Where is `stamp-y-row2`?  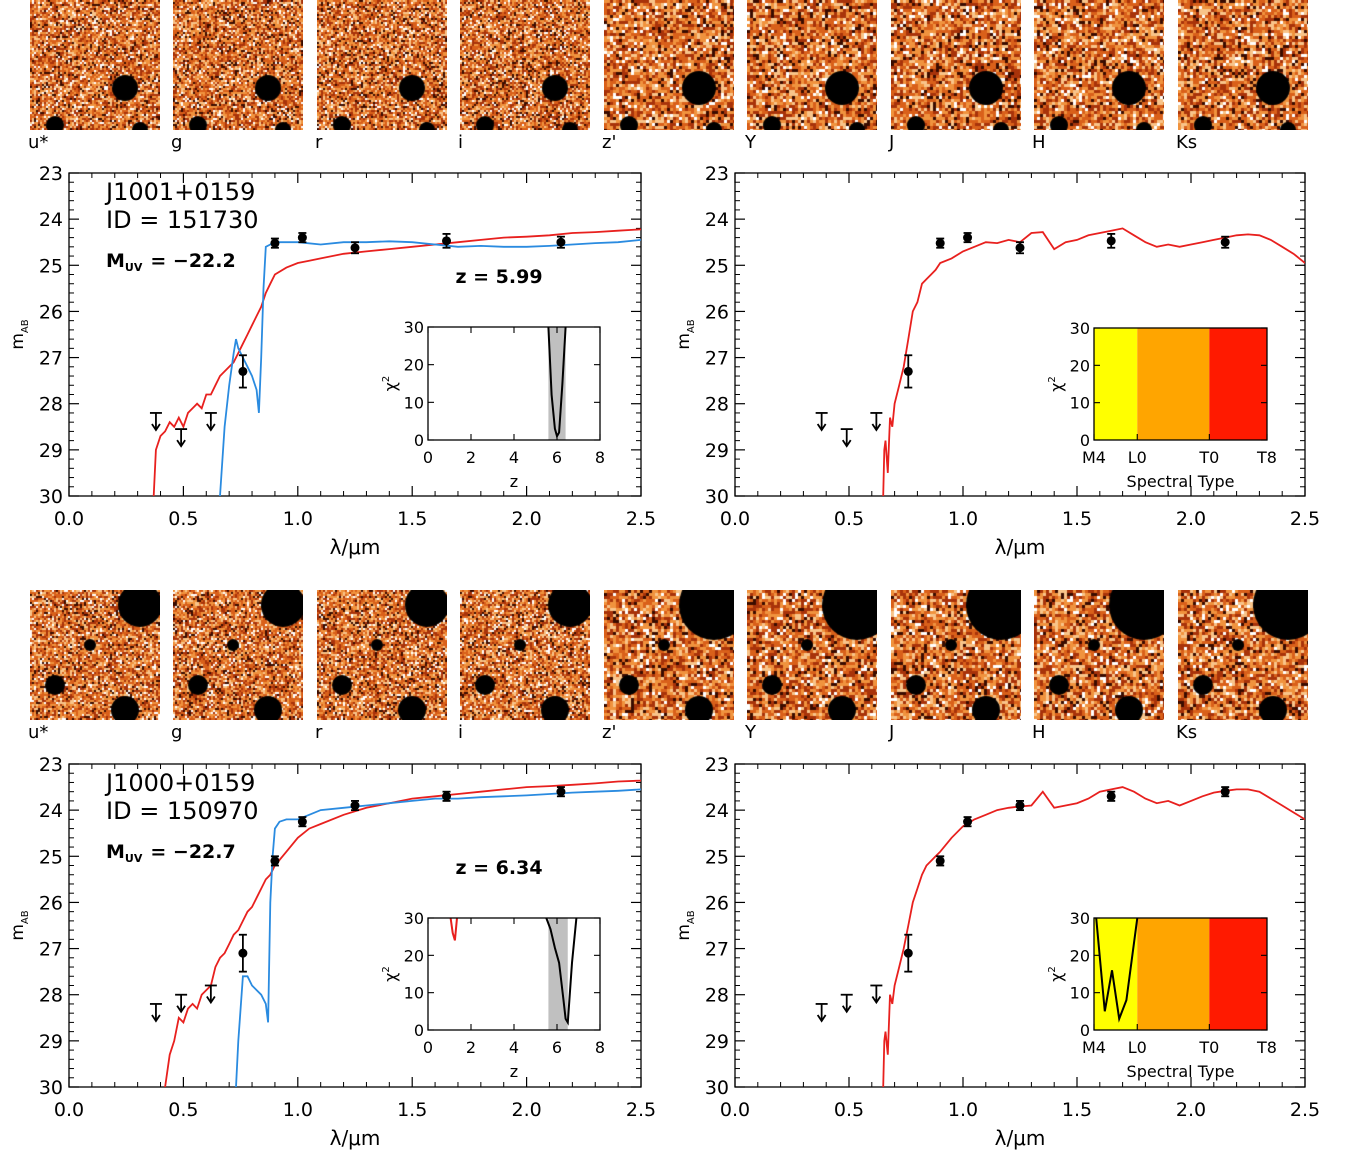
stamp-y-row2 is located at coordinates (812, 655).